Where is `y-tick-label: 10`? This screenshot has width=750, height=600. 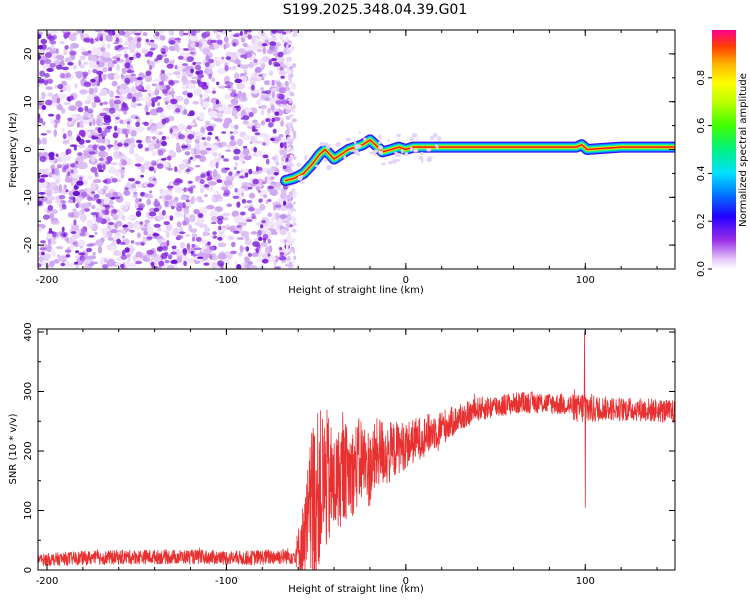 y-tick-label: 10 is located at coordinates (28, 101).